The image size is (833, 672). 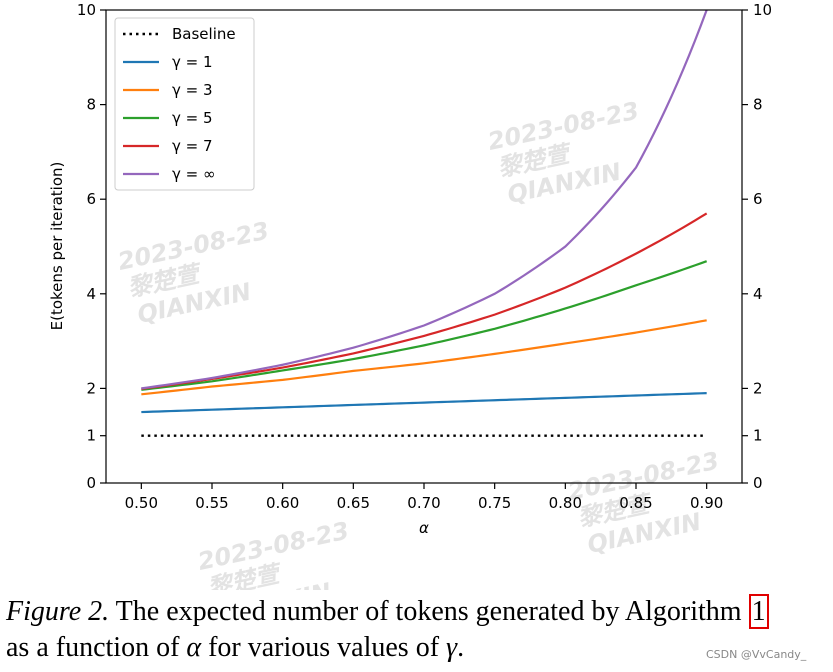 What do you see at coordinates (96, 647) in the screenshot?
I see `caption-text-2a: as a function of` at bounding box center [96, 647].